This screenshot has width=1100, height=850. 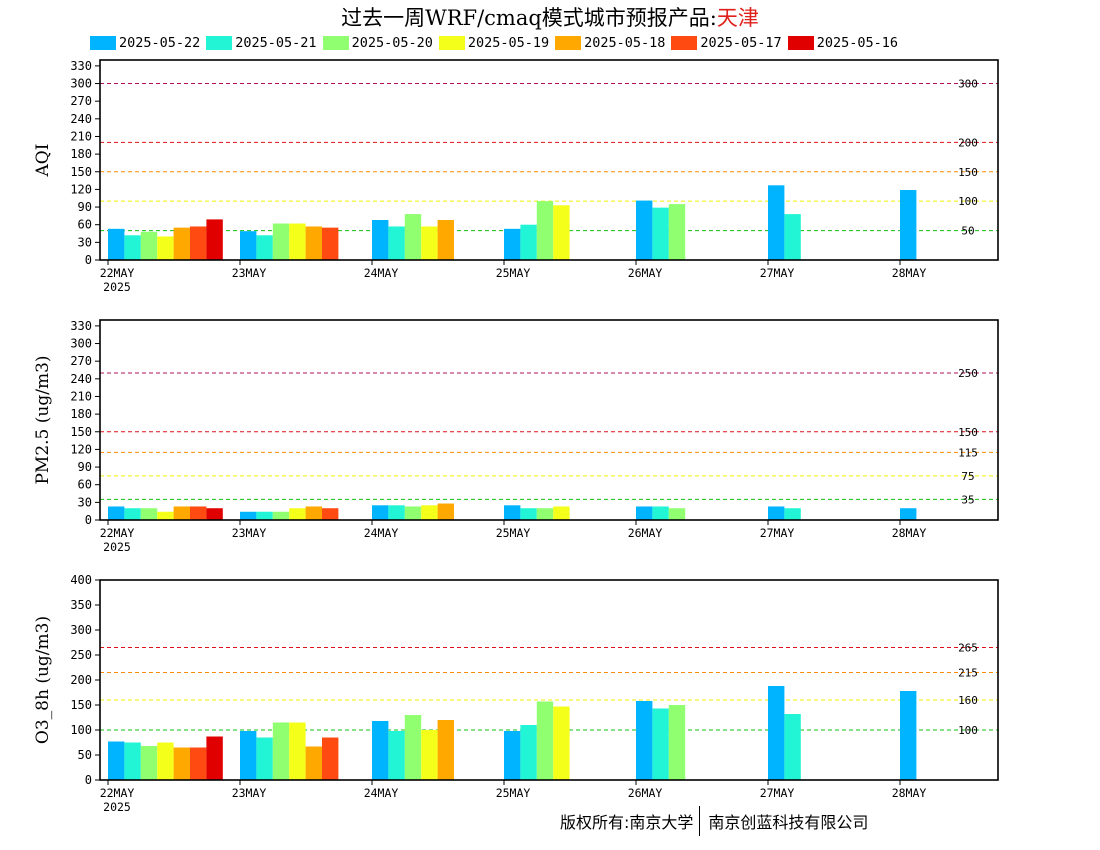 What do you see at coordinates (967, 499) in the screenshot?
I see `threshold-label: 35` at bounding box center [967, 499].